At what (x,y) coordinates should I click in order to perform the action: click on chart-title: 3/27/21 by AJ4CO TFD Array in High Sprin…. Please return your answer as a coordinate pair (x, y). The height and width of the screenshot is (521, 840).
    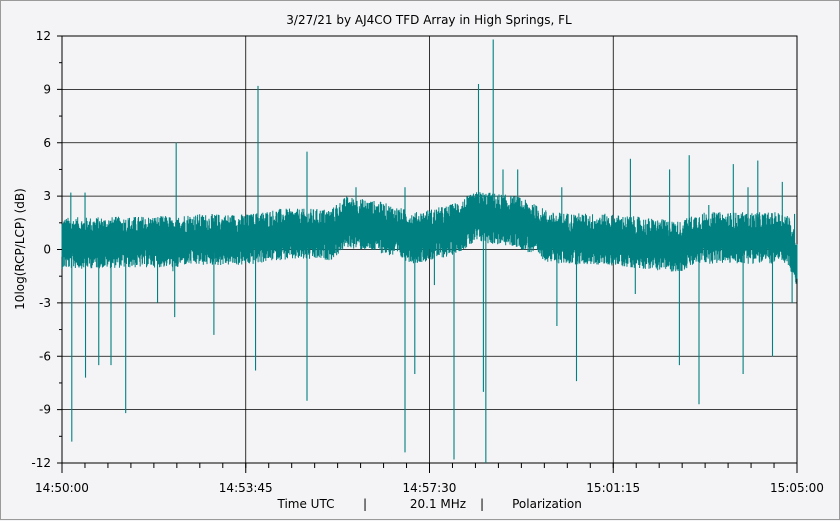
    Looking at the image, I should click on (429, 20).